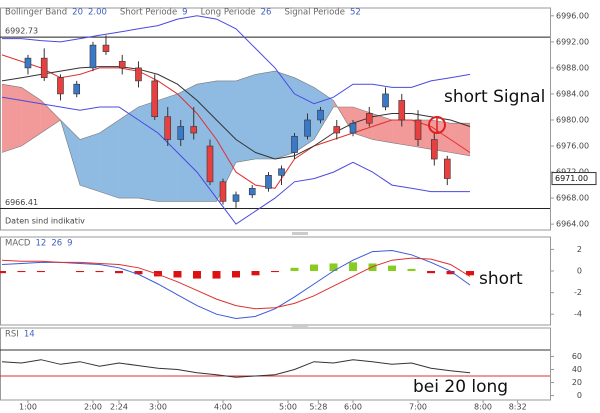 Image resolution: width=600 pixels, height=413 pixels. What do you see at coordinates (572, 198) in the screenshot?
I see `y-tick-label: 6968.00` at bounding box center [572, 198].